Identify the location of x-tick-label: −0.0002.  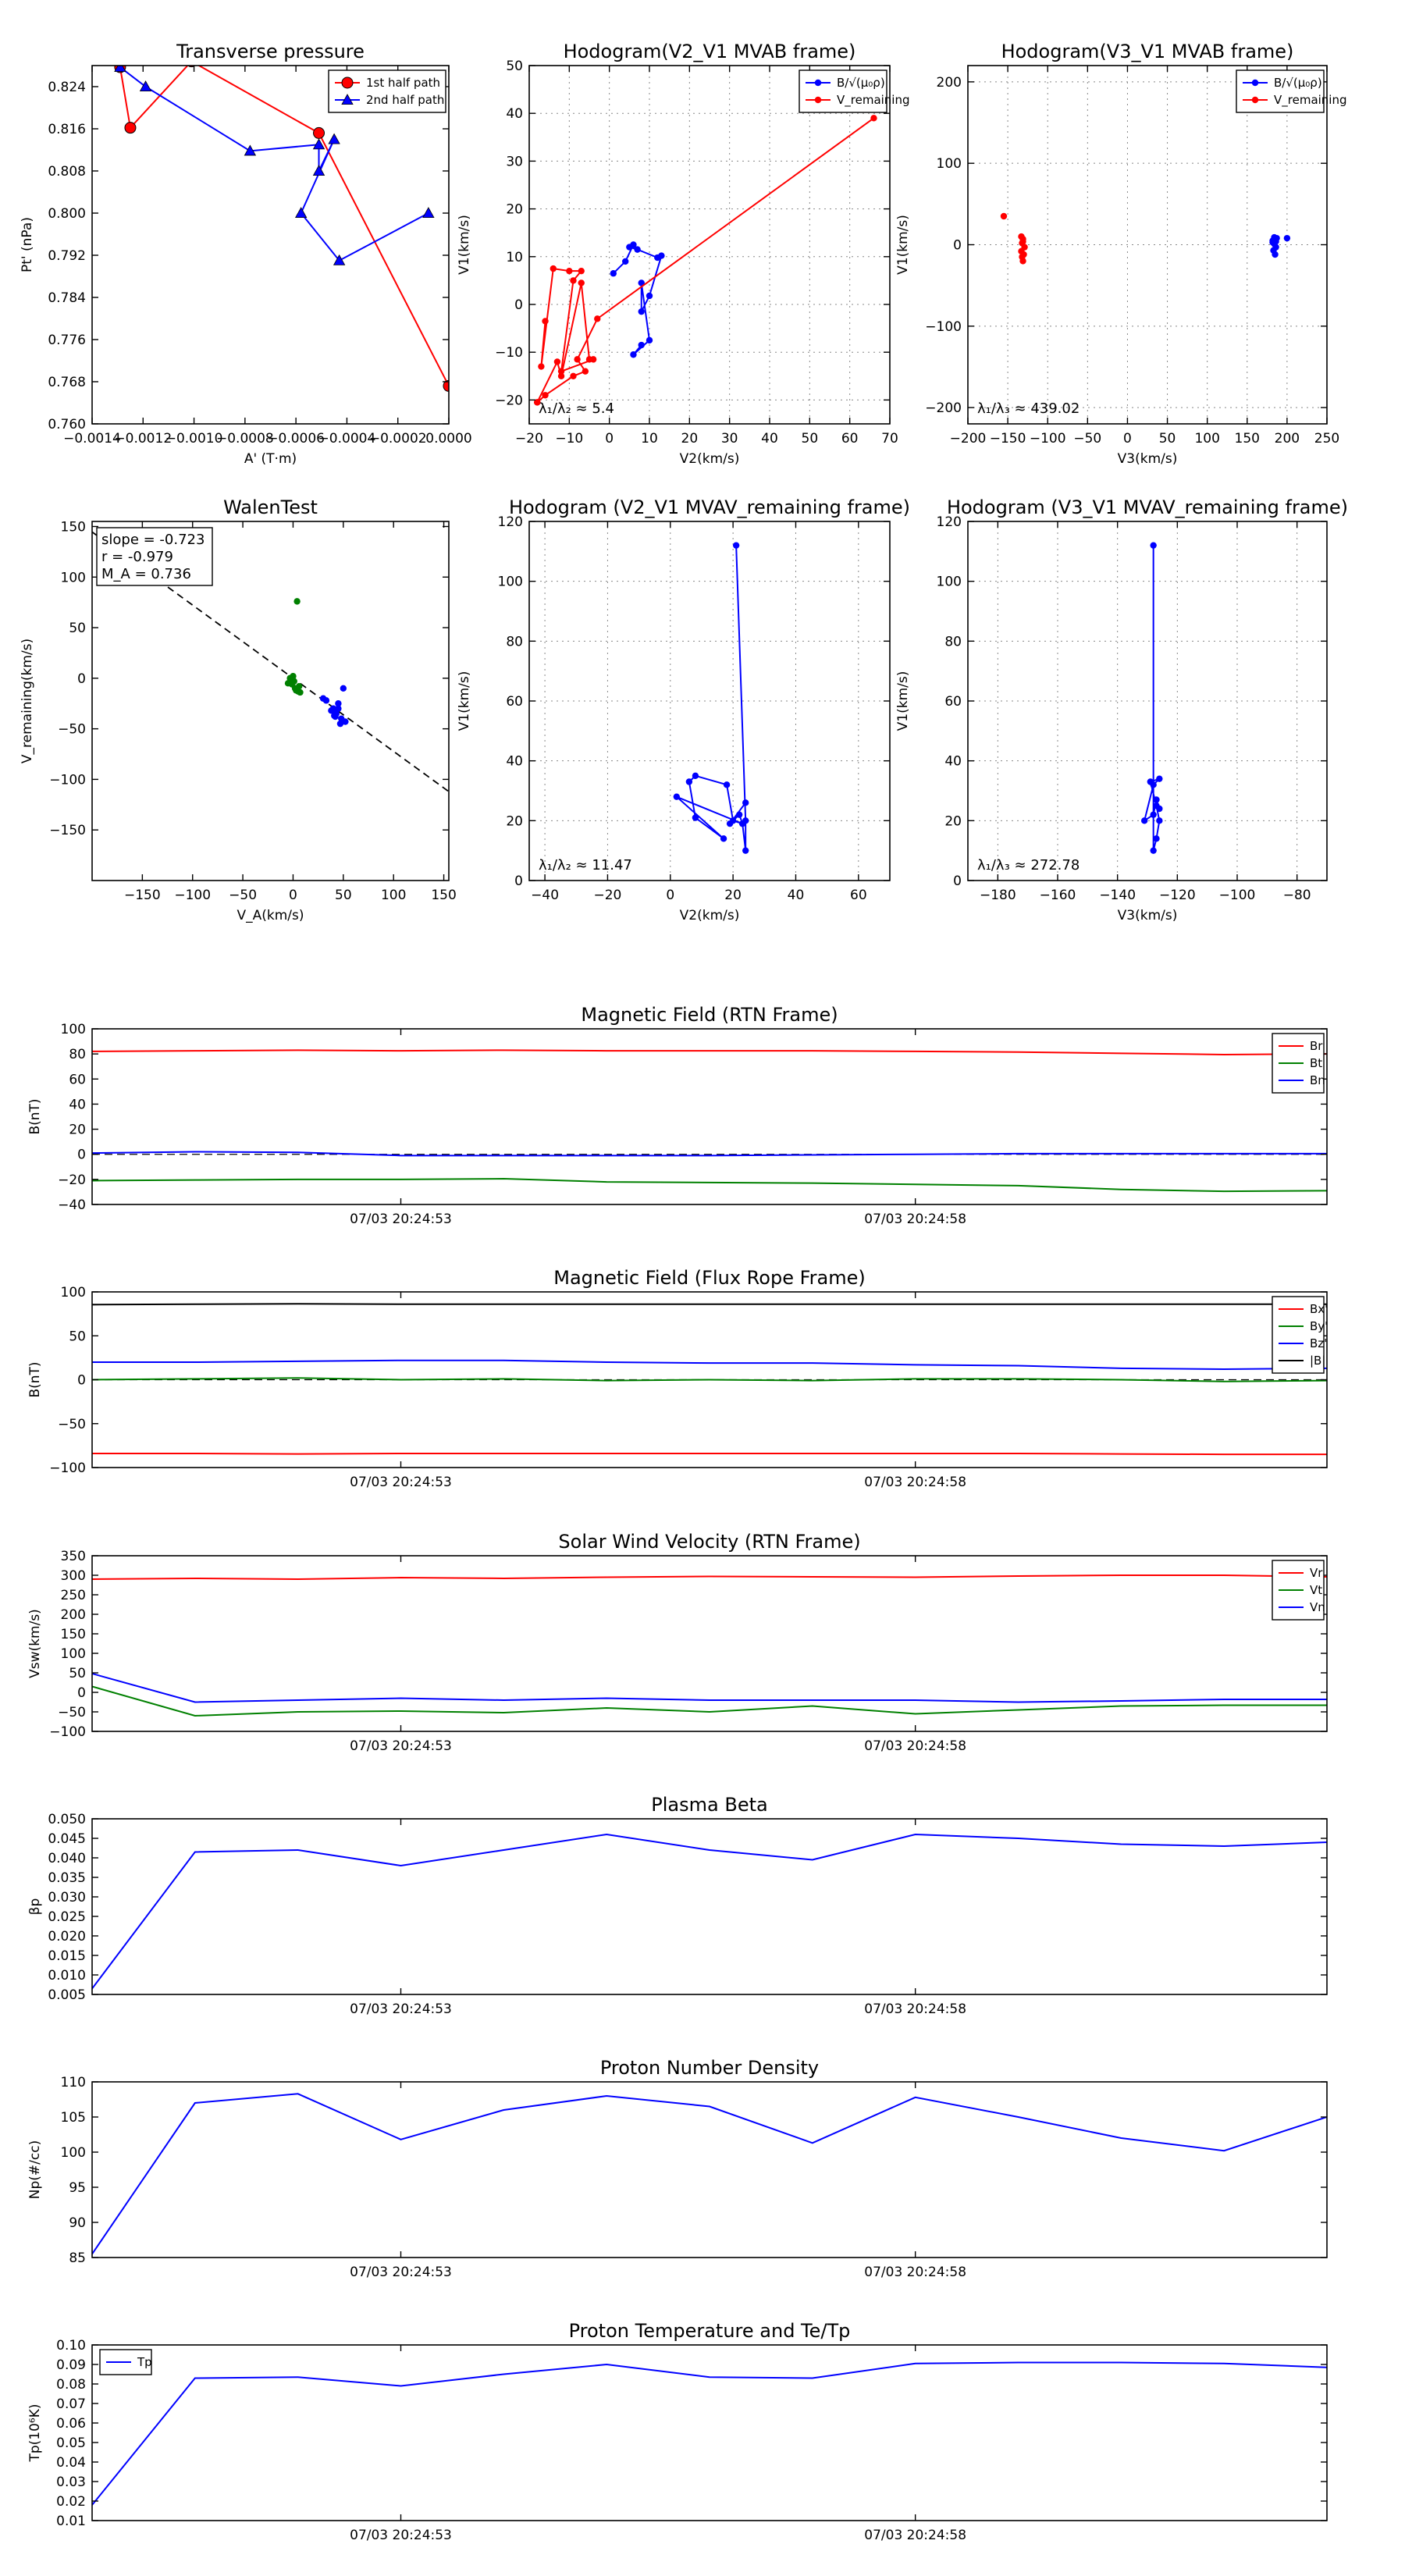
(398, 439).